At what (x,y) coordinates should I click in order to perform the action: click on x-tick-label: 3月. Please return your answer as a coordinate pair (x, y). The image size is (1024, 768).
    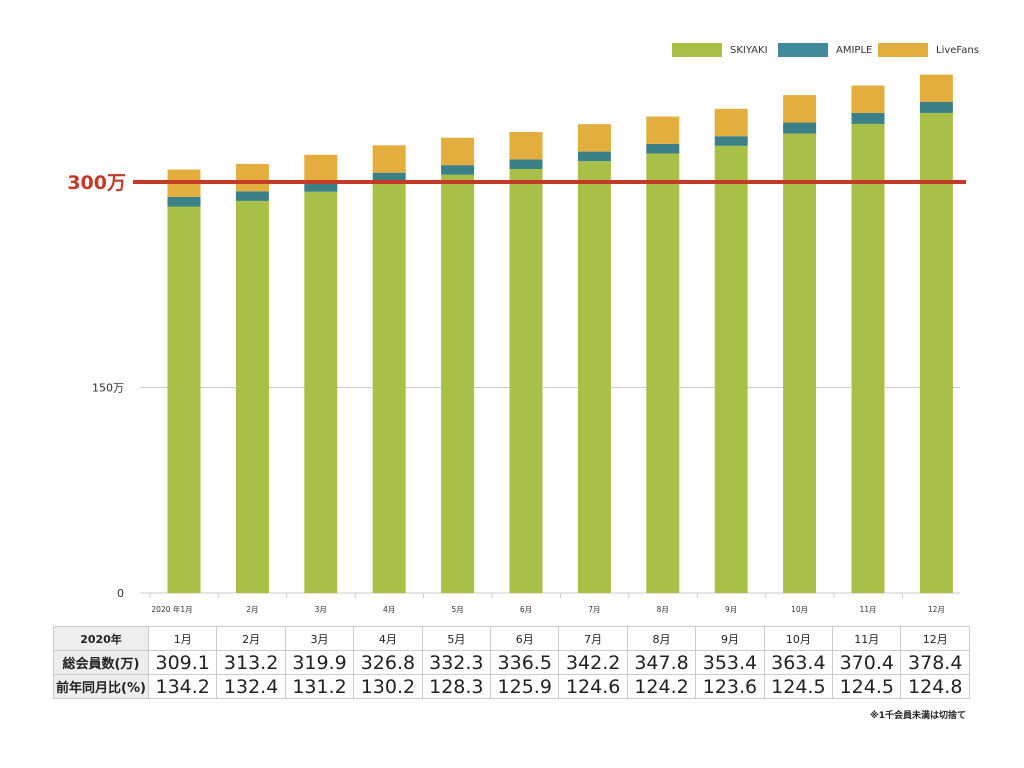
    Looking at the image, I should click on (321, 609).